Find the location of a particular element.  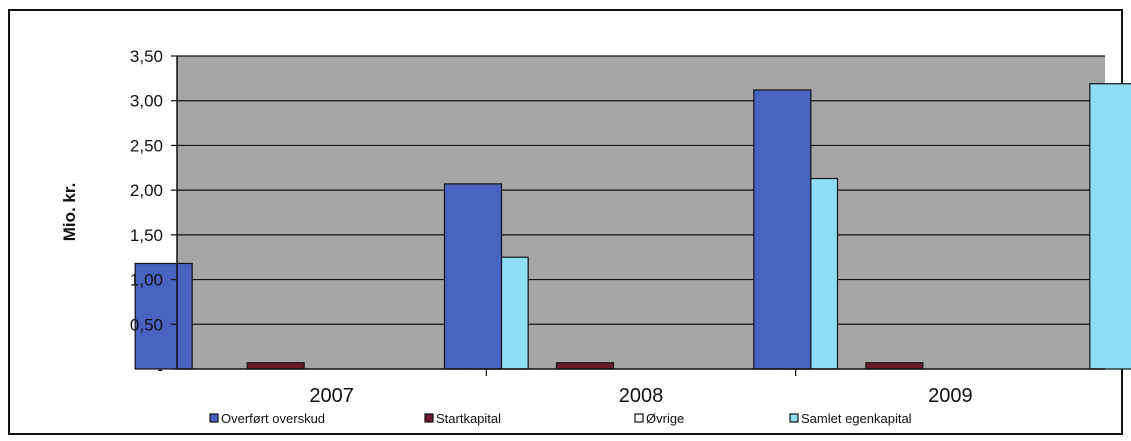

y-tick-label: 2,50 is located at coordinates (146, 145).